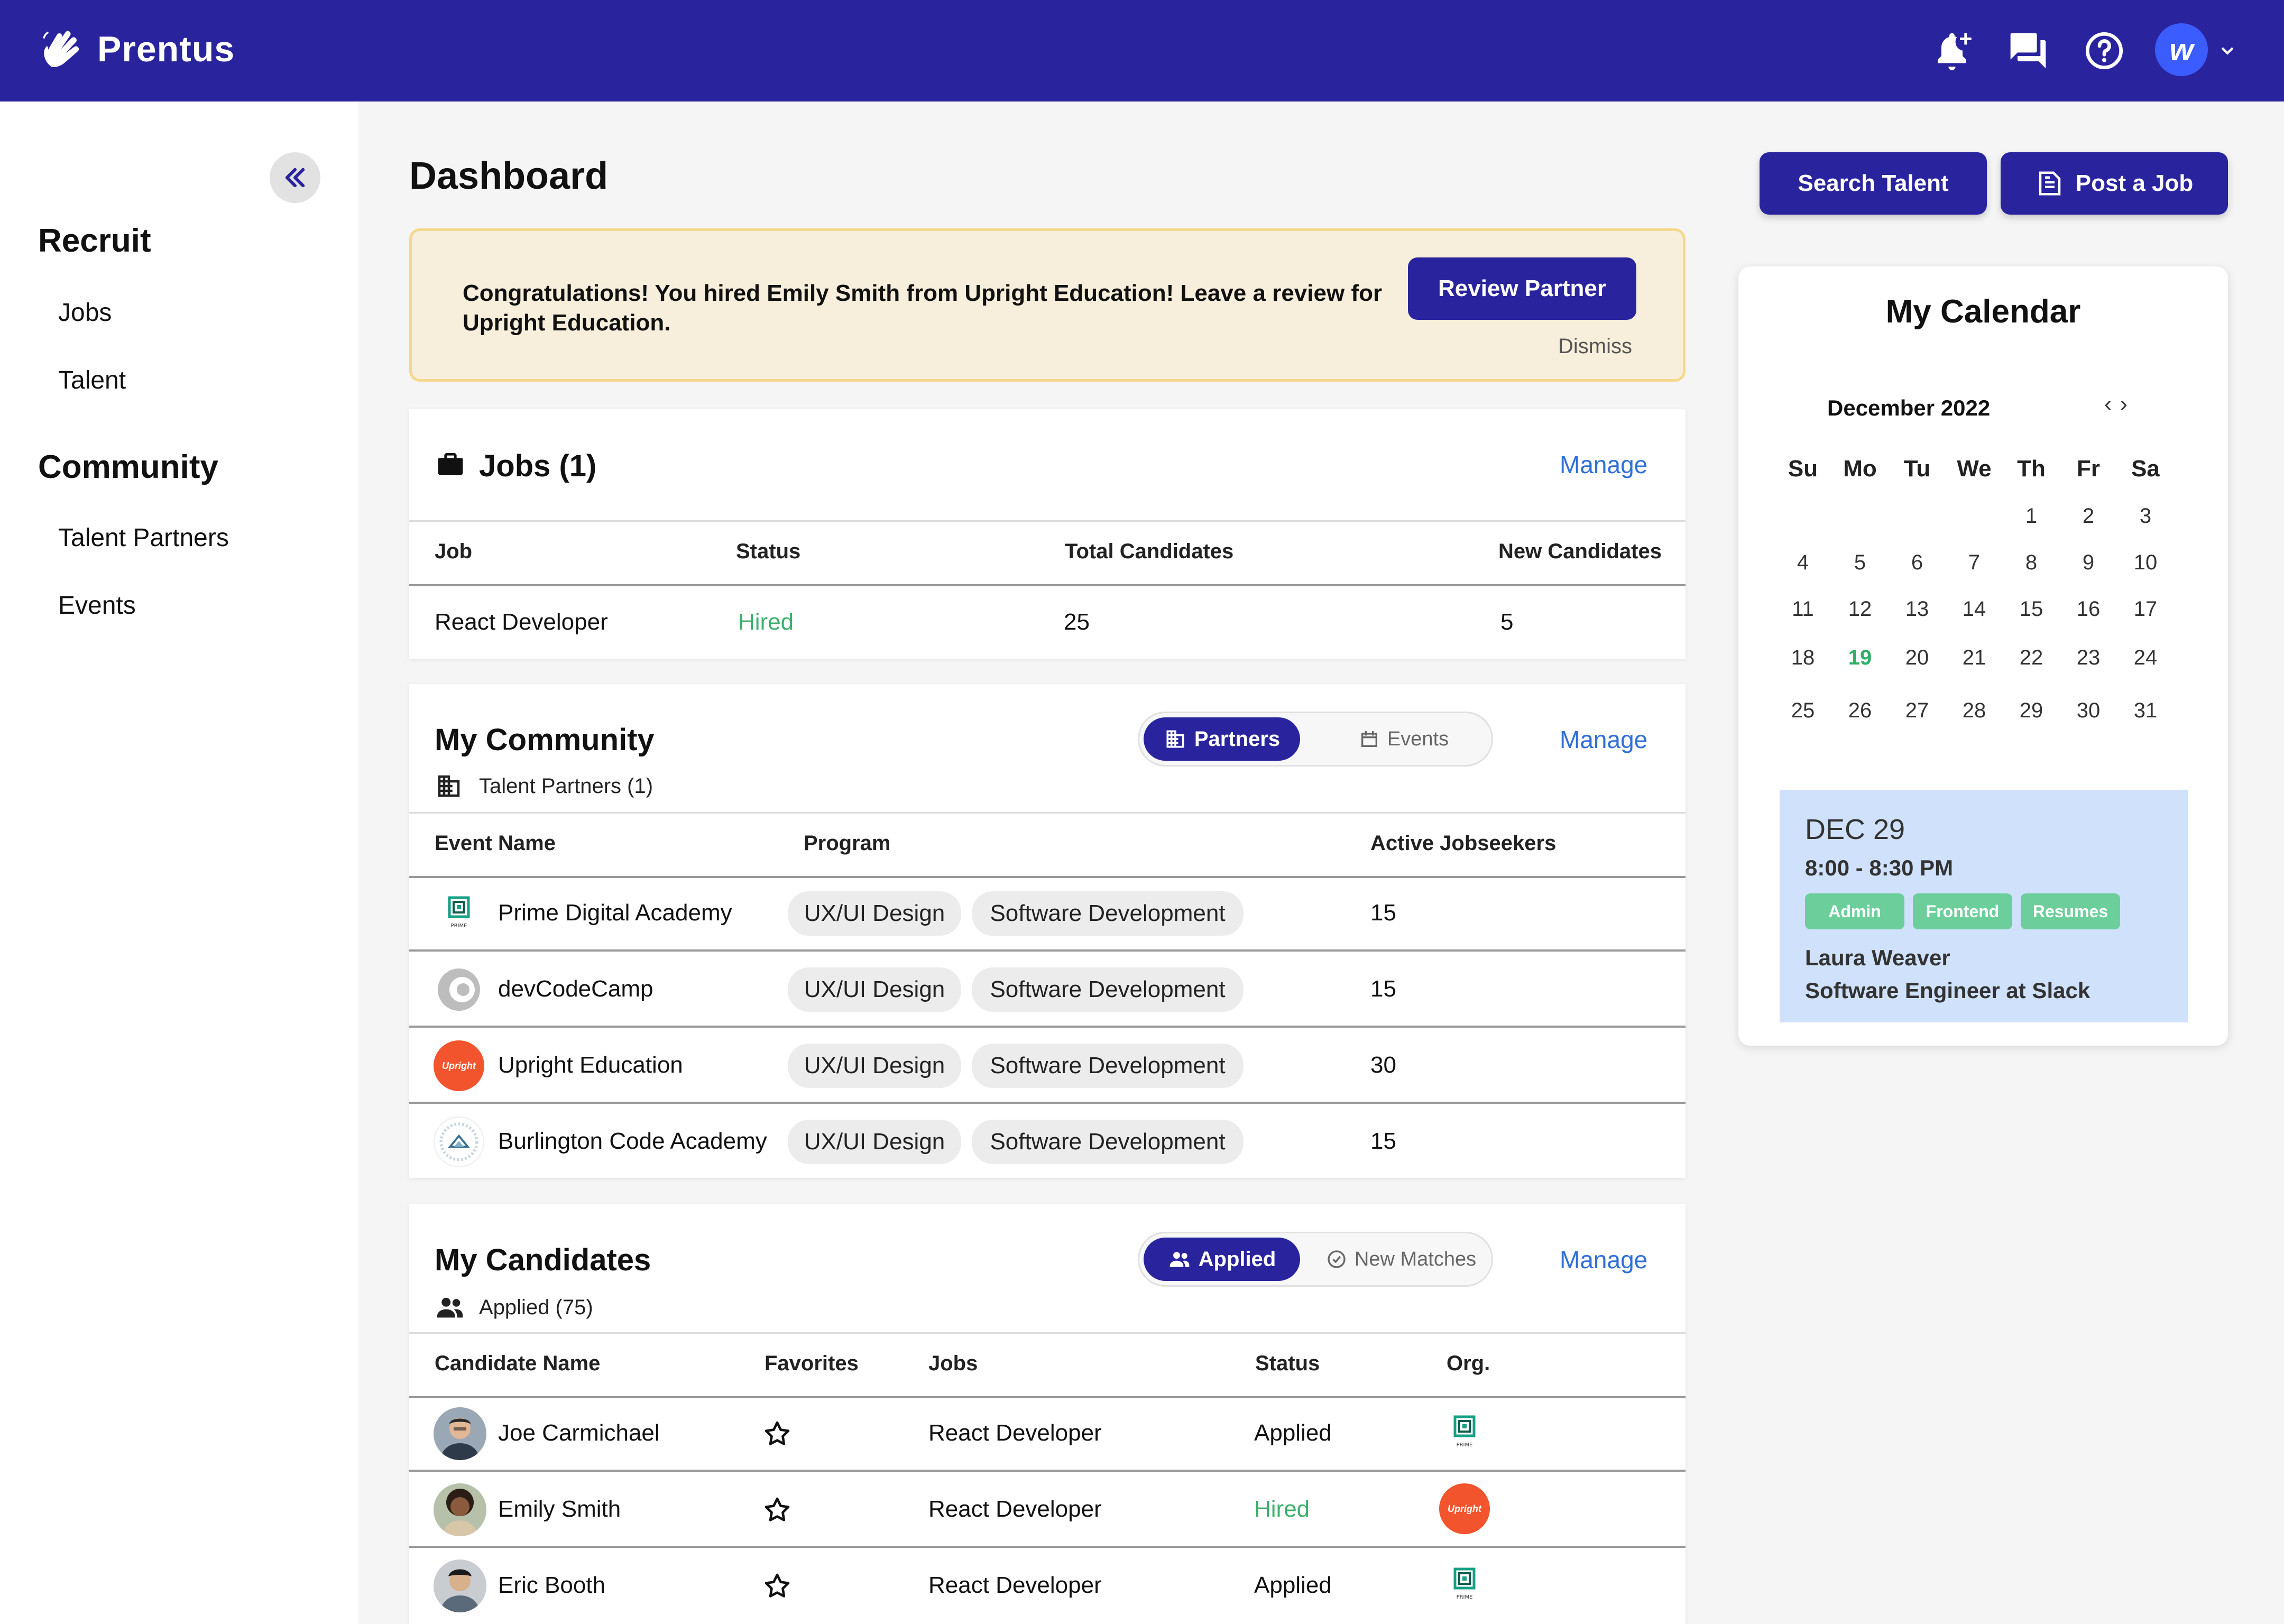 The image size is (2284, 1624). Describe the element at coordinates (1604, 740) in the screenshot. I see `community-manage-link: Manage` at that location.